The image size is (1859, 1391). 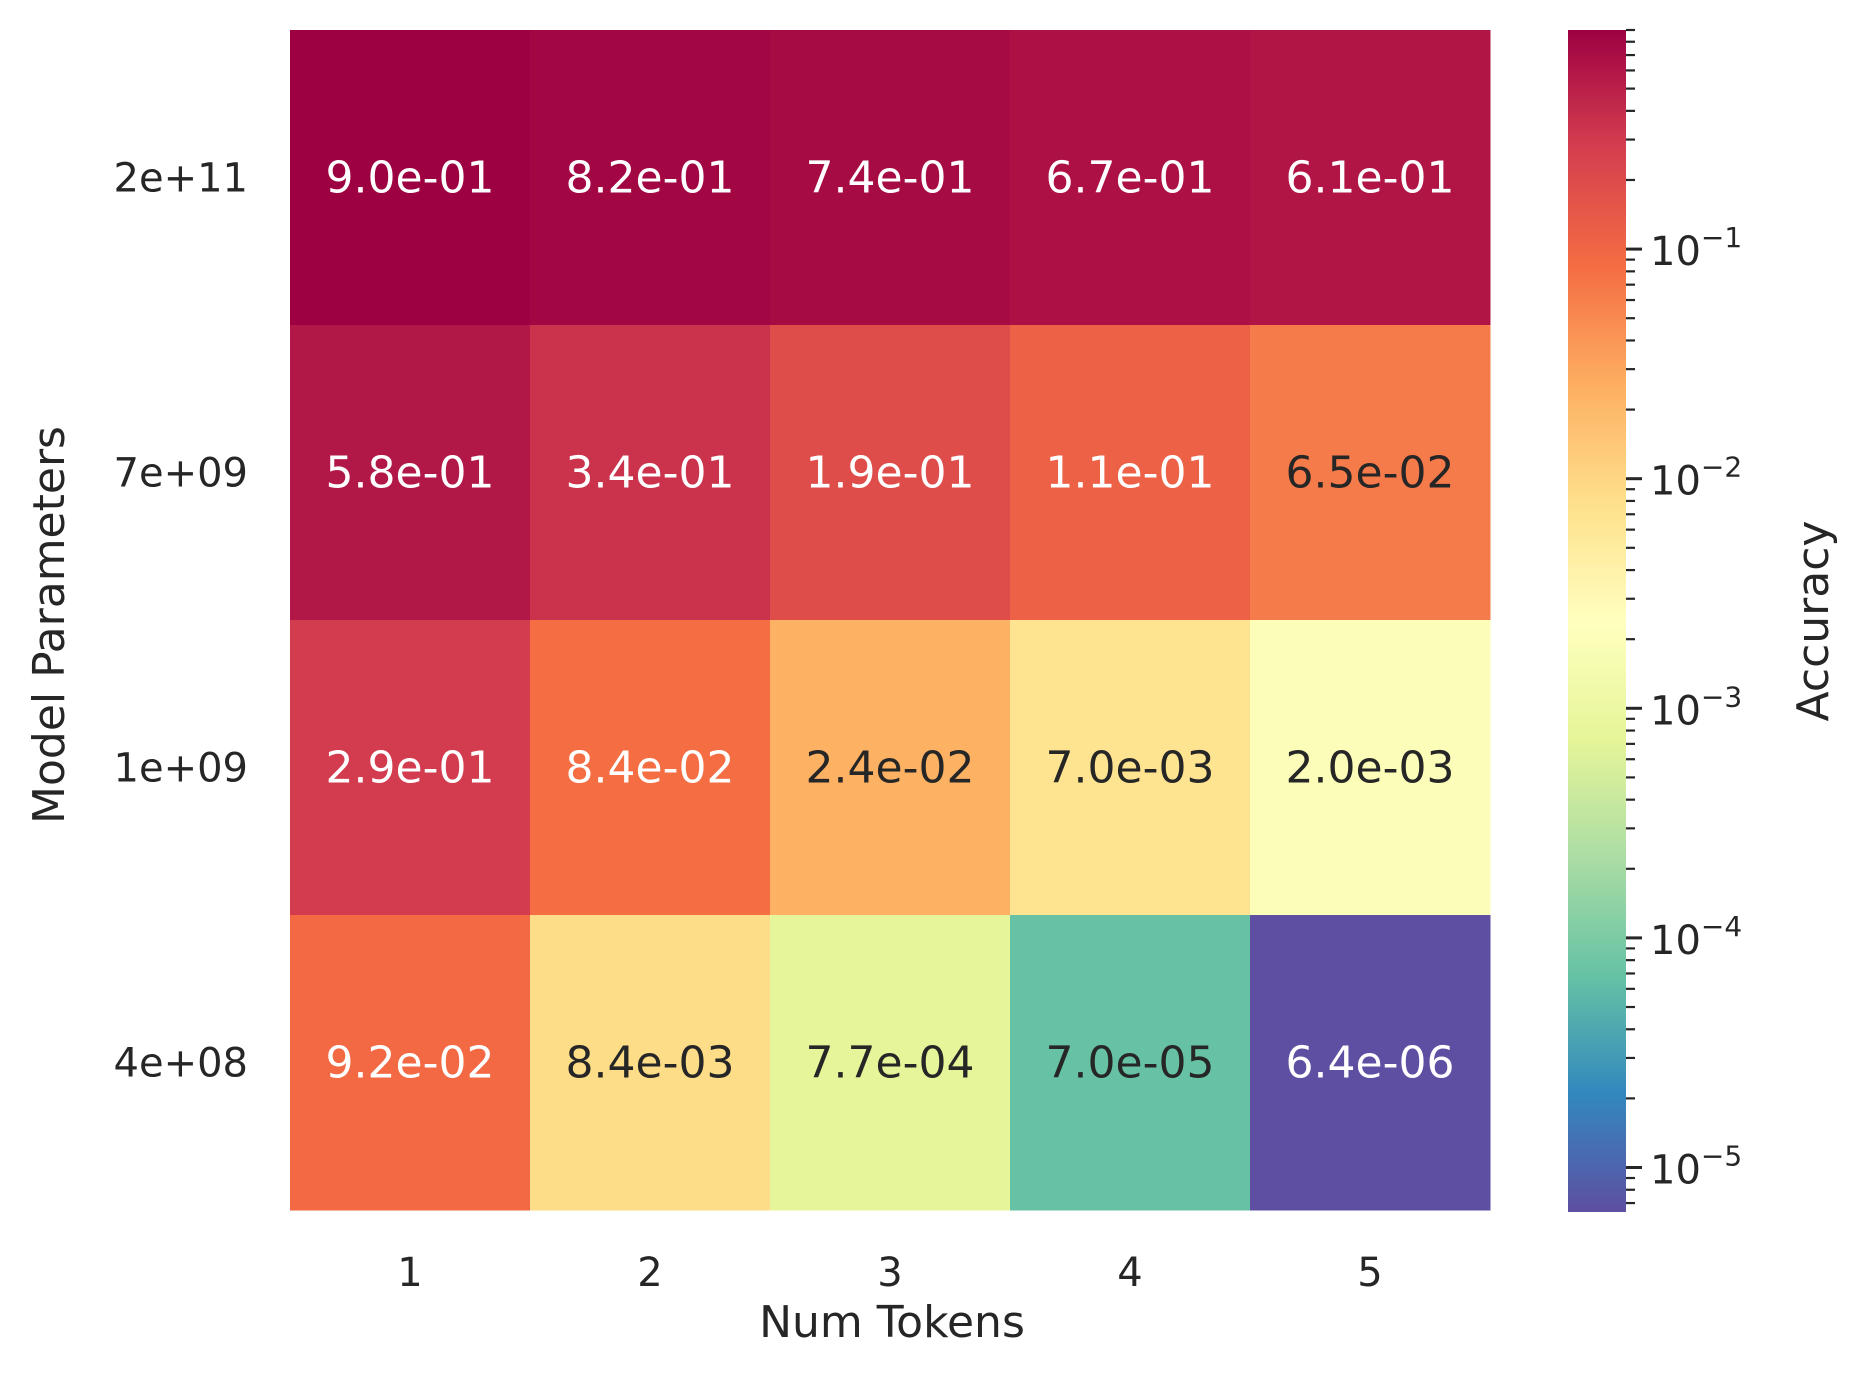 I want to click on cell-value-label: 2.9e-01, so click(x=410, y=768).